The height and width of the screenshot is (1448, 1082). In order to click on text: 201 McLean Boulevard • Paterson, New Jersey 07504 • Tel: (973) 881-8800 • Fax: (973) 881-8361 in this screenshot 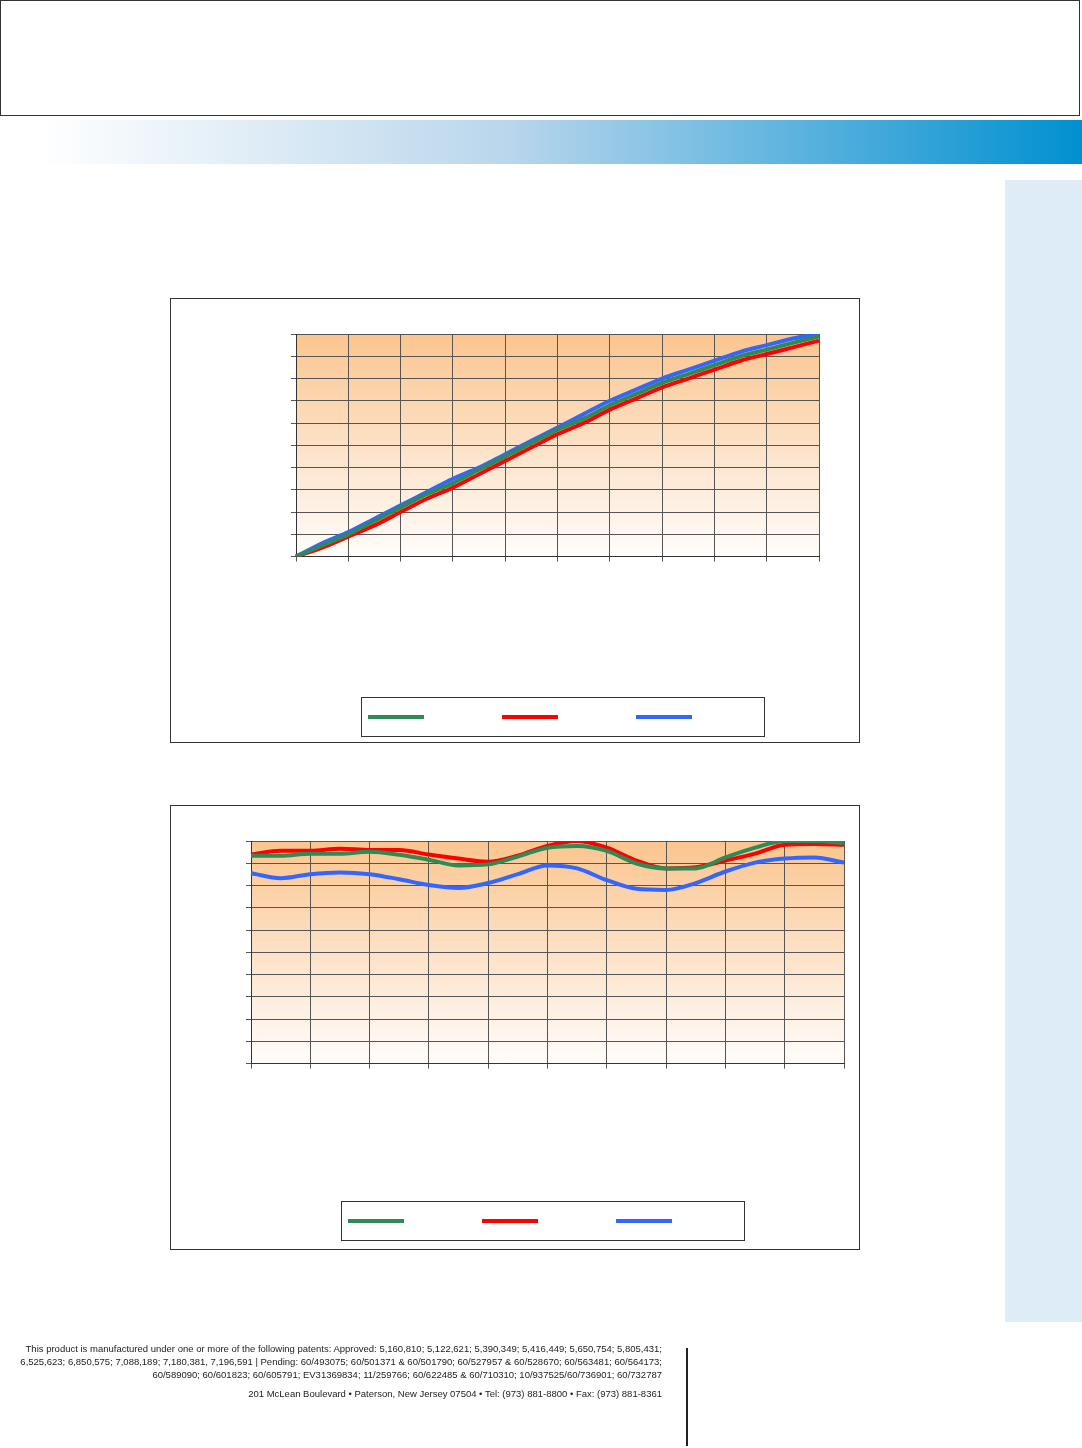, I will do `click(454, 1393)`.